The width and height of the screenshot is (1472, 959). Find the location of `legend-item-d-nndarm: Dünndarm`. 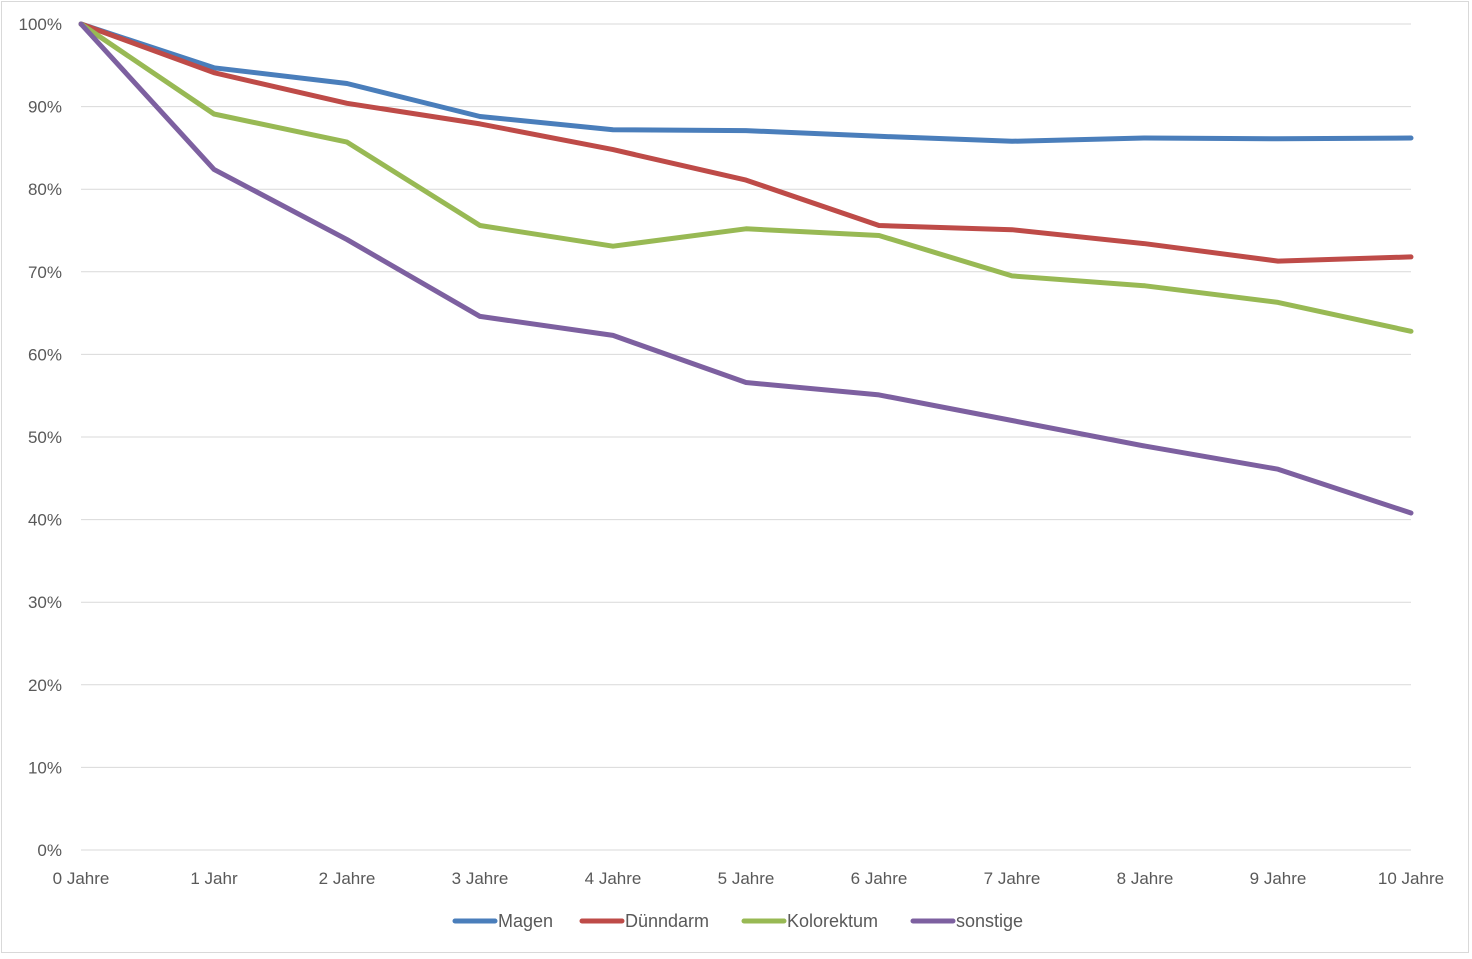

legend-item-d-nndarm: Dünndarm is located at coordinates (645, 921).